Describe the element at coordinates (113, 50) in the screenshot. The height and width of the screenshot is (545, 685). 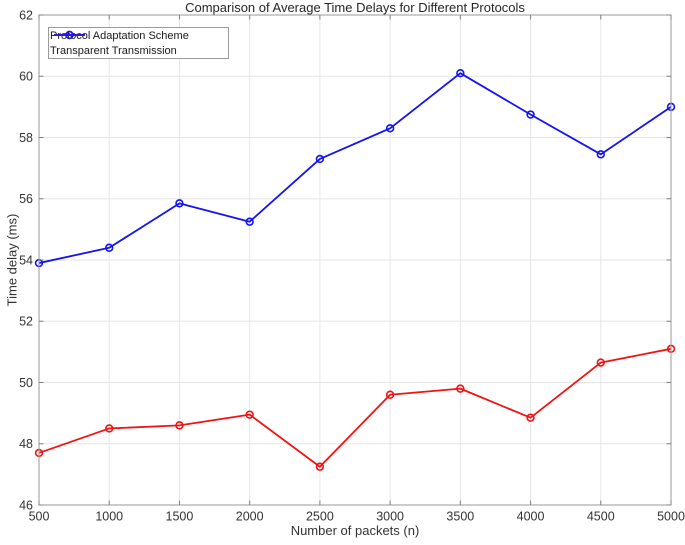
I see `legend-label: Transparent Transmission` at that location.